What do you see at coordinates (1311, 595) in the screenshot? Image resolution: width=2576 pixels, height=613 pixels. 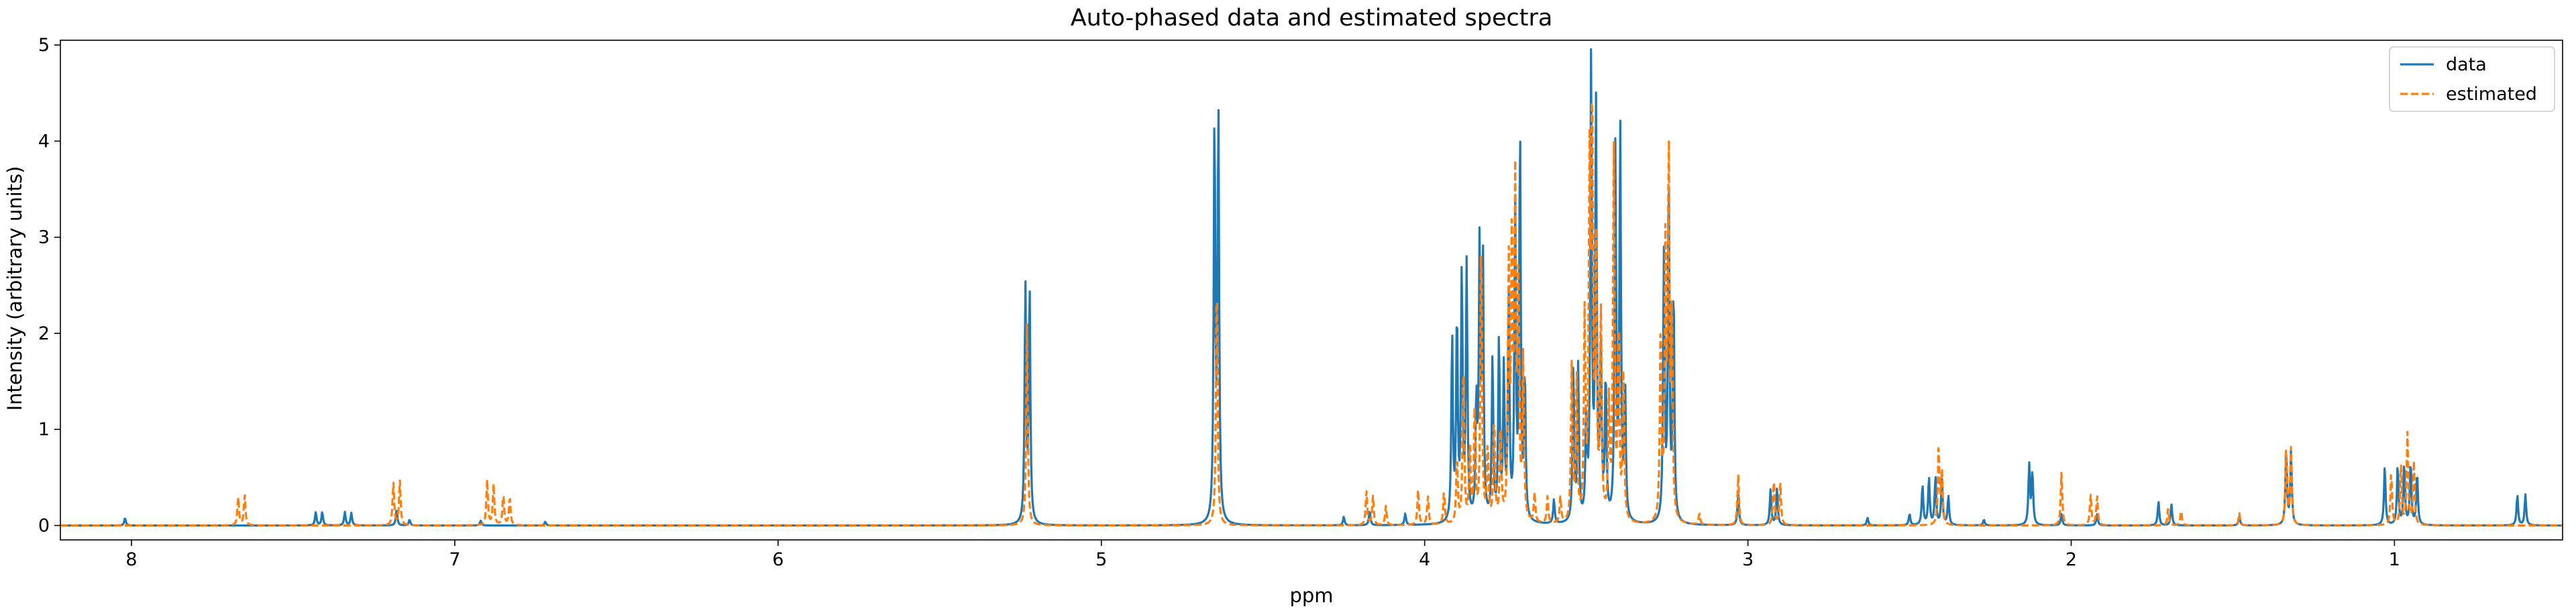 I see `x-axis-label: ppm` at bounding box center [1311, 595].